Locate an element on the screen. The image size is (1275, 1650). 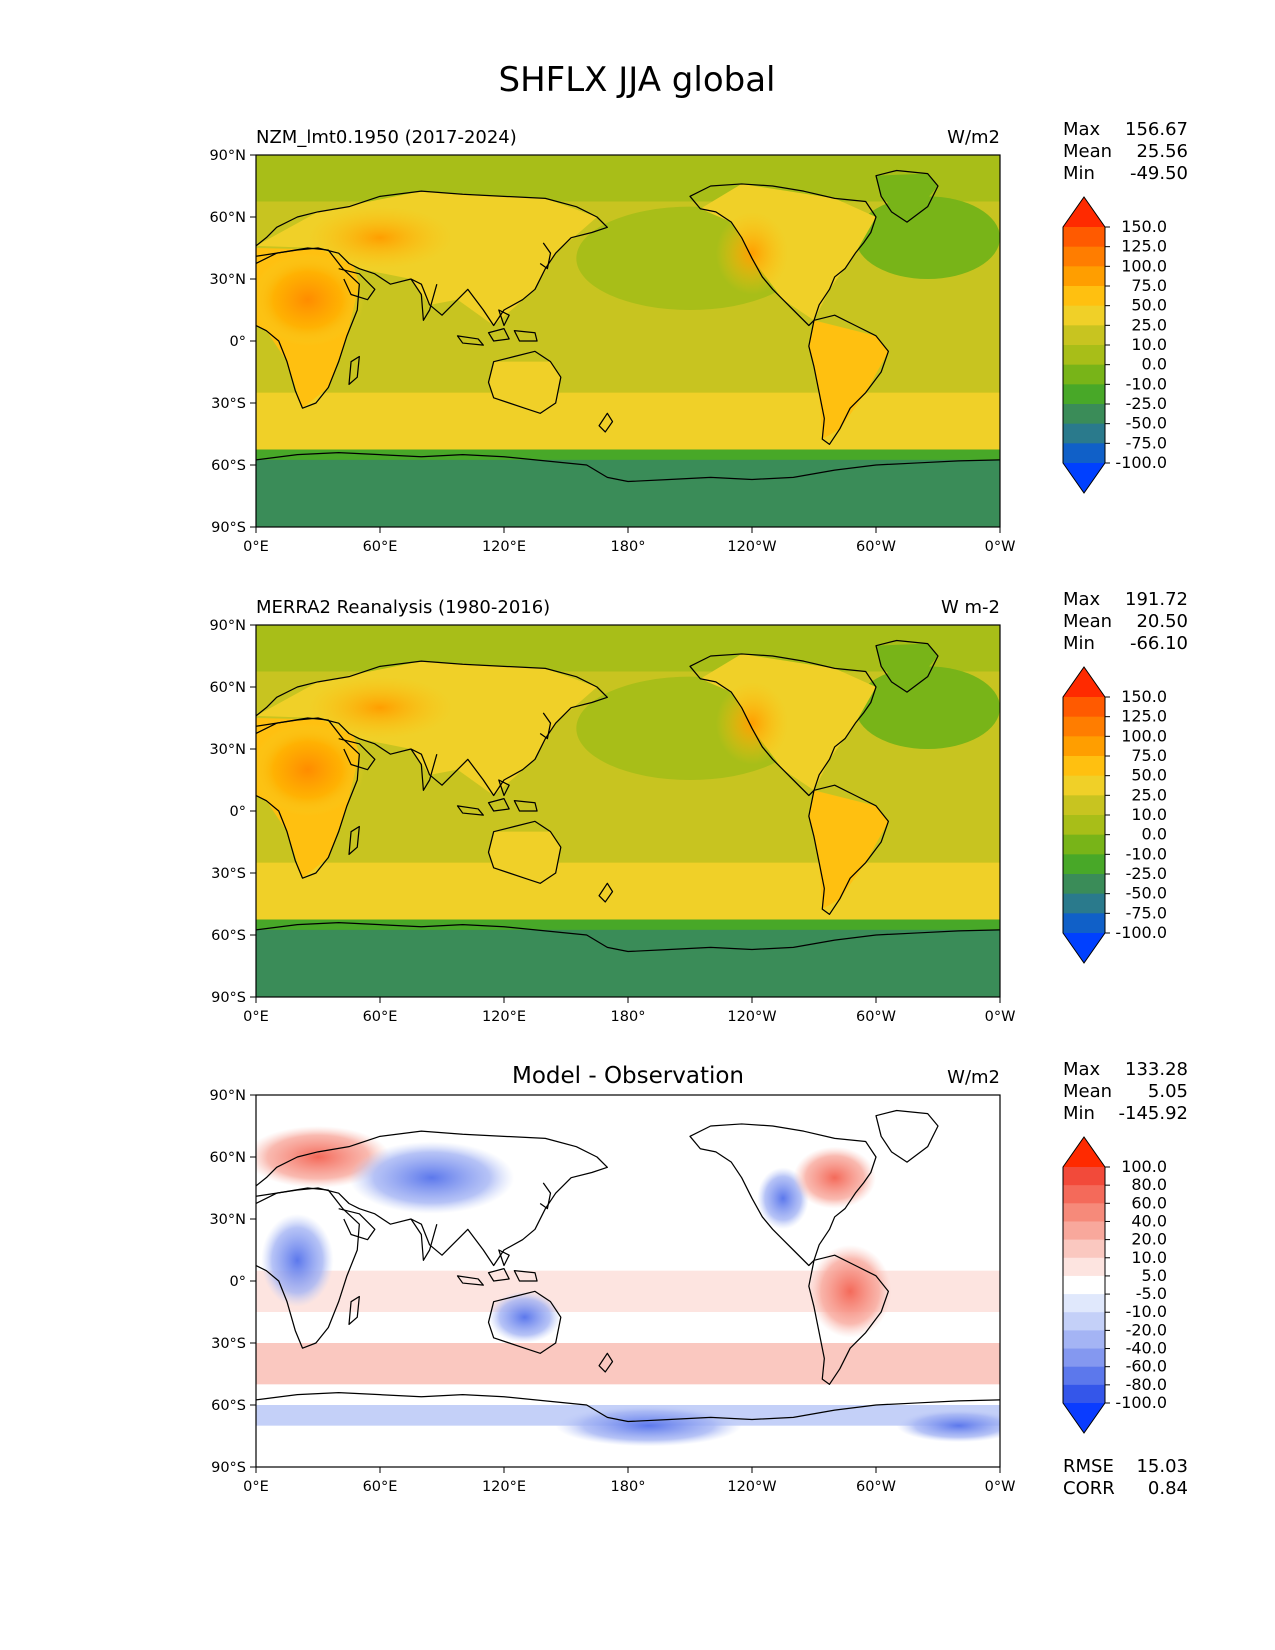
field-asia is located at coordinates (432, 1177).